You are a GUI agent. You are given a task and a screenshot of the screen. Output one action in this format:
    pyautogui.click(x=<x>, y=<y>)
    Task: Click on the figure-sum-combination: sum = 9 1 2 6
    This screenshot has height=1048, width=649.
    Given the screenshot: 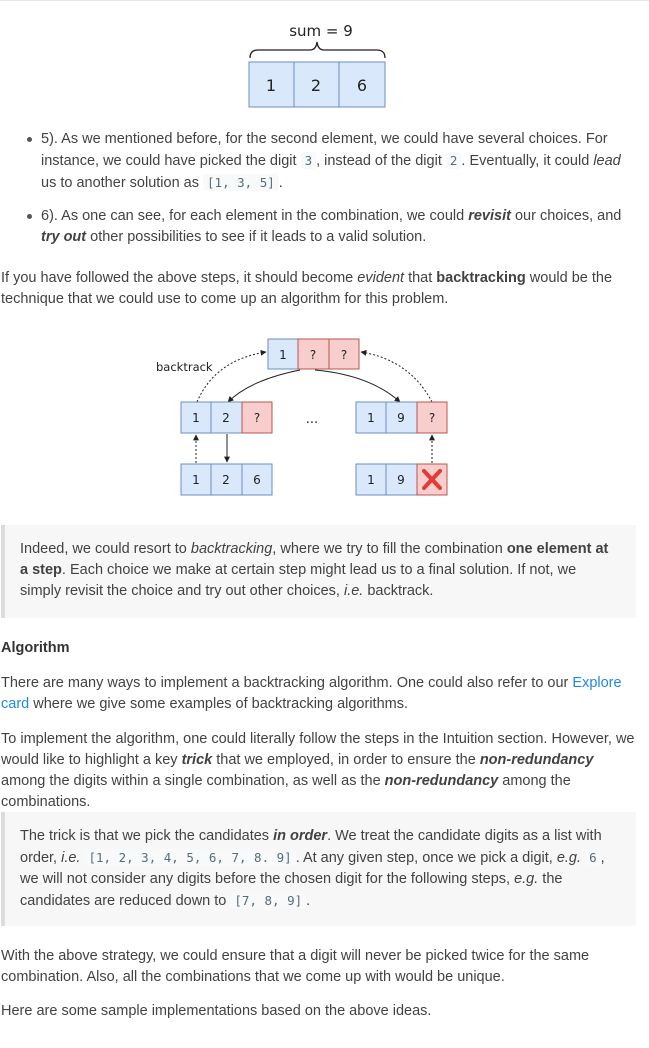 What is the action you would take?
    pyautogui.click(x=317, y=65)
    